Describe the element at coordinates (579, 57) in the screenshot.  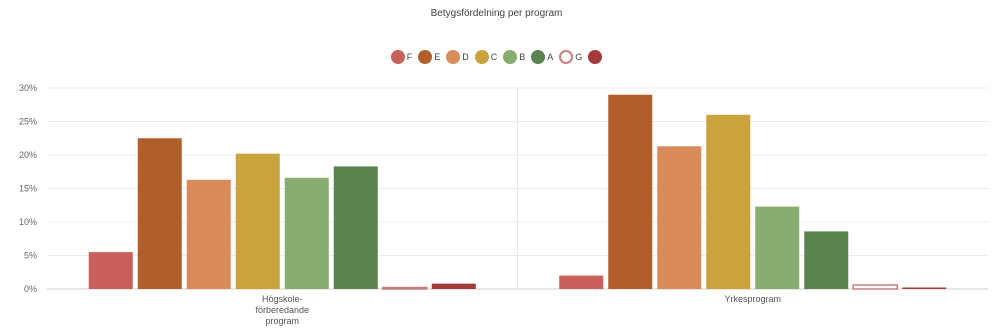
I see `legend-label: G` at that location.